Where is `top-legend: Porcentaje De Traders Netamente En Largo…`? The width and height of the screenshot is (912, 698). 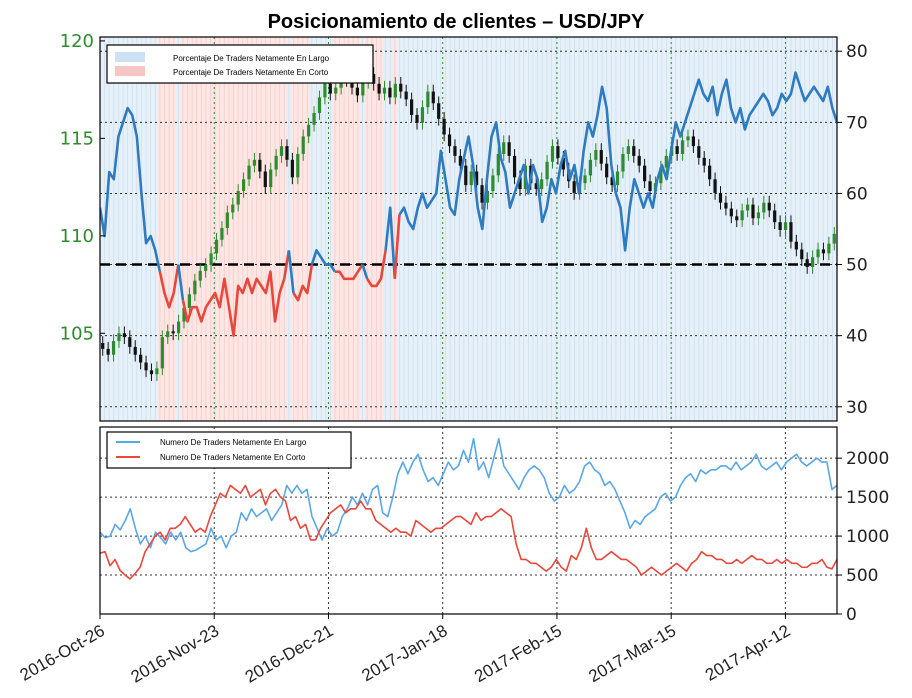
top-legend: Porcentaje De Traders Netamente En Largo… is located at coordinates (240, 64).